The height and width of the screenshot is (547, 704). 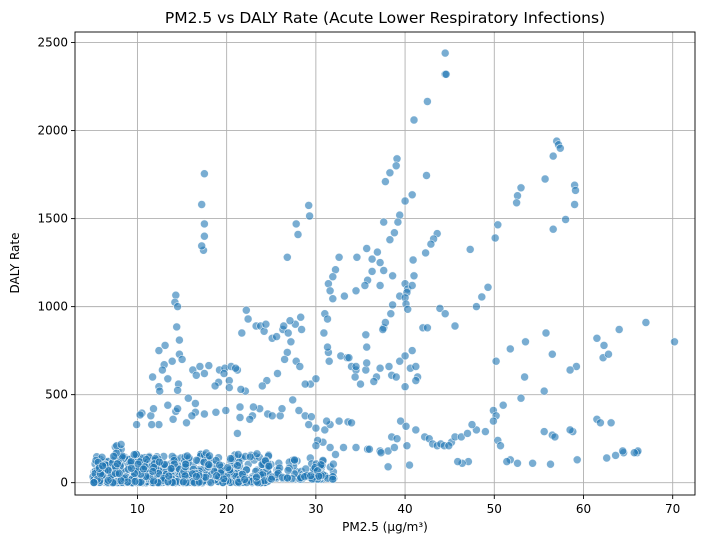 What do you see at coordinates (315, 509) in the screenshot?
I see `x-tick-label: 30` at bounding box center [315, 509].